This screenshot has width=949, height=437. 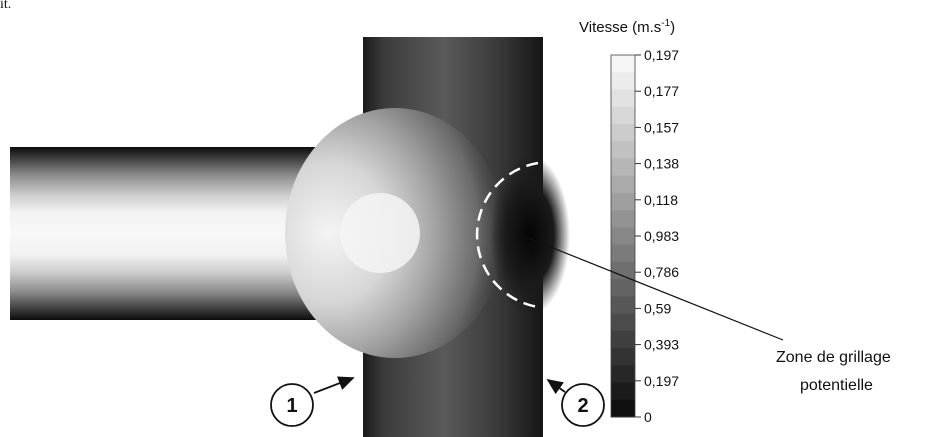 I want to click on colorbar-tick-label: 0,138, so click(x=661, y=164).